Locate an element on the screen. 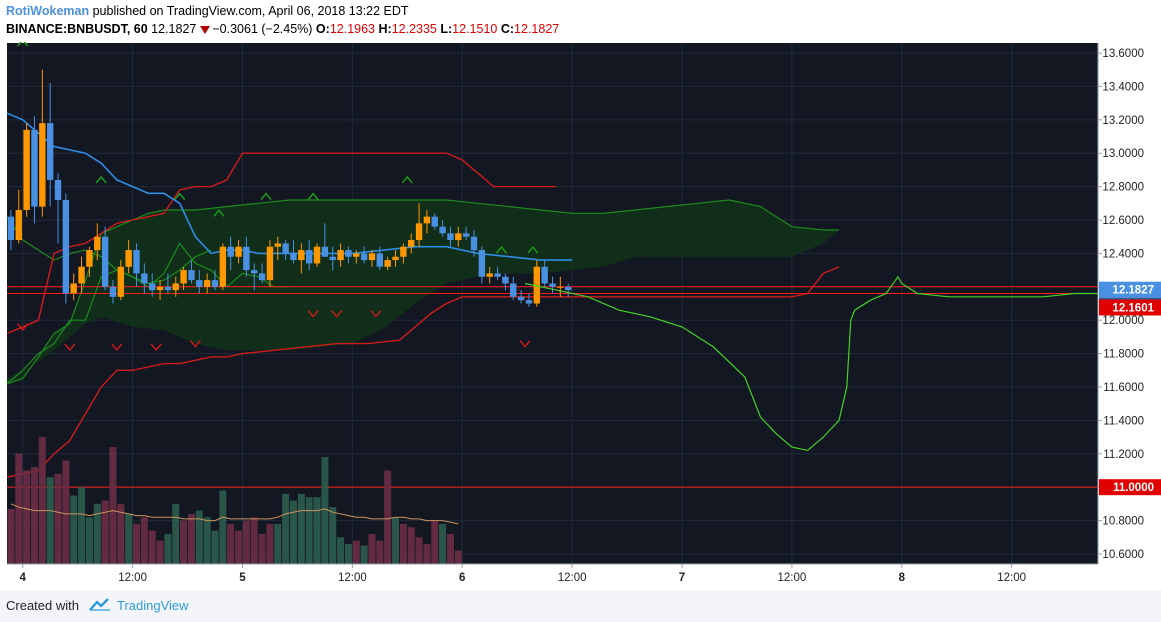  open-label: O: is located at coordinates (322, 29).